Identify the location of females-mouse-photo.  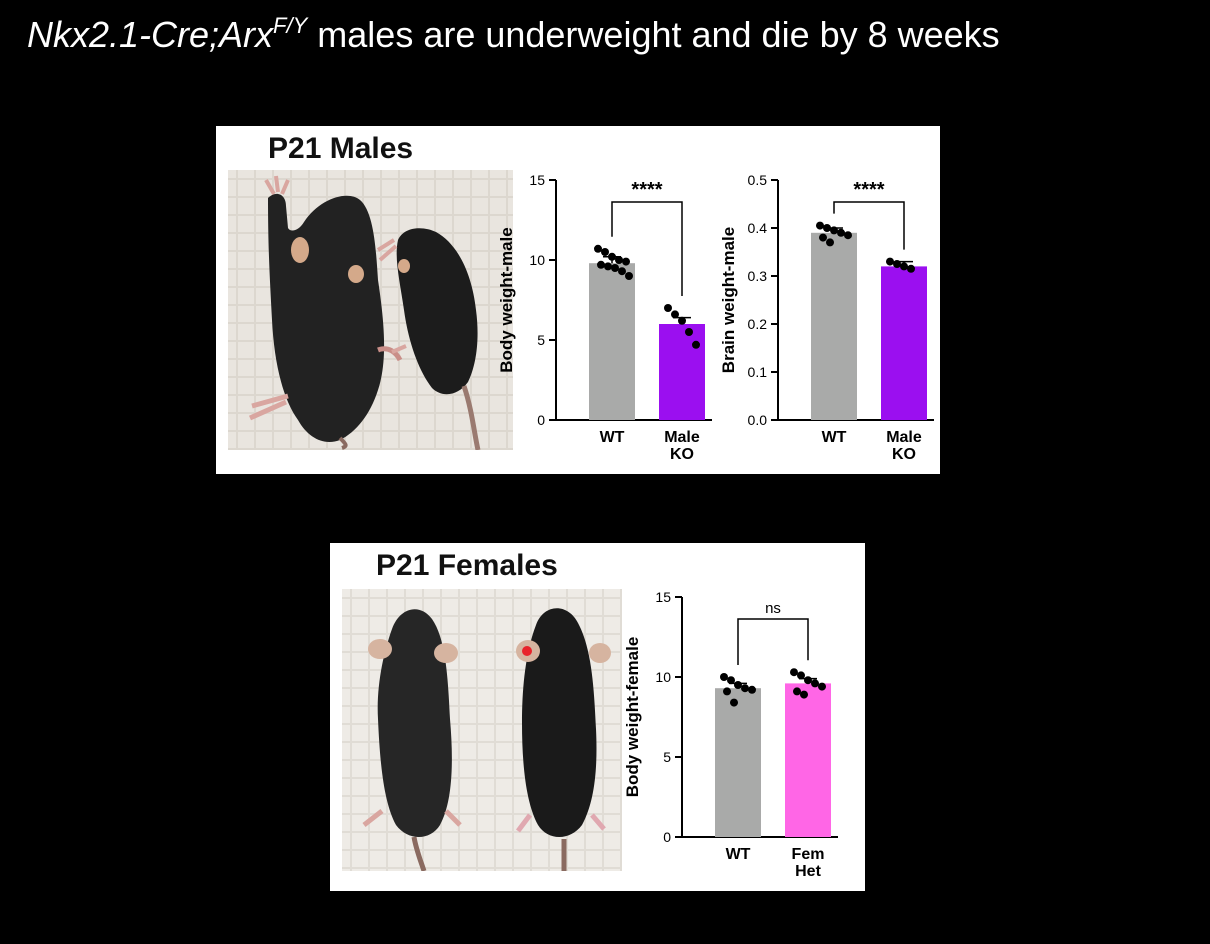
(482, 730).